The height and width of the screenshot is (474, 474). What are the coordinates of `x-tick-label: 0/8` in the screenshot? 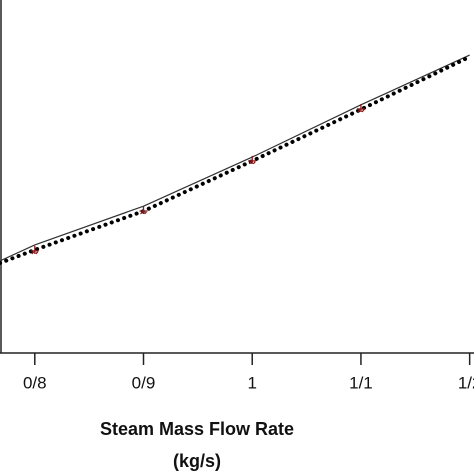 It's located at (35, 382).